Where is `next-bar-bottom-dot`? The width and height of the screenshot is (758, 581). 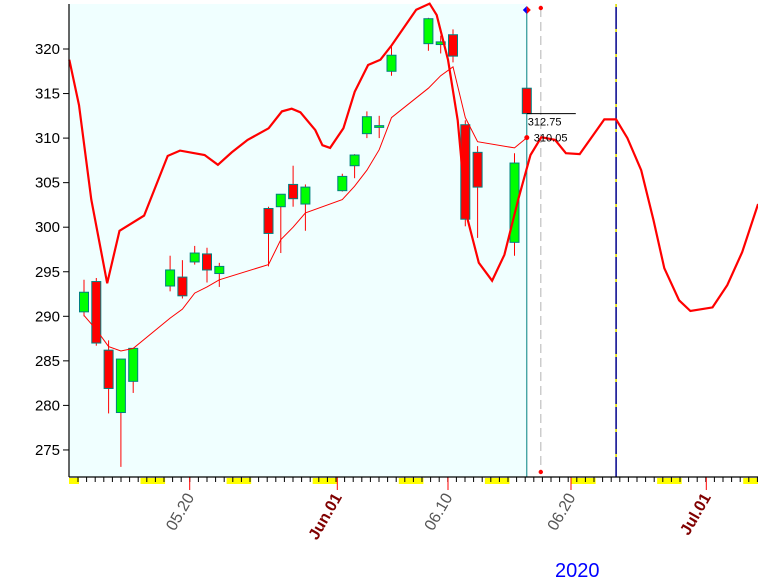 next-bar-bottom-dot is located at coordinates (540, 472).